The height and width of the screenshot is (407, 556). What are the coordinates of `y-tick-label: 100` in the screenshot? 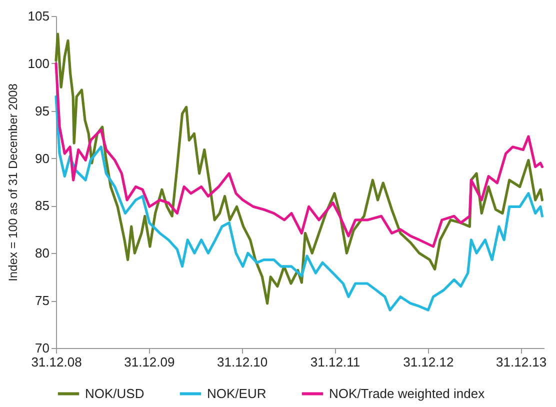 It's located at (39, 63).